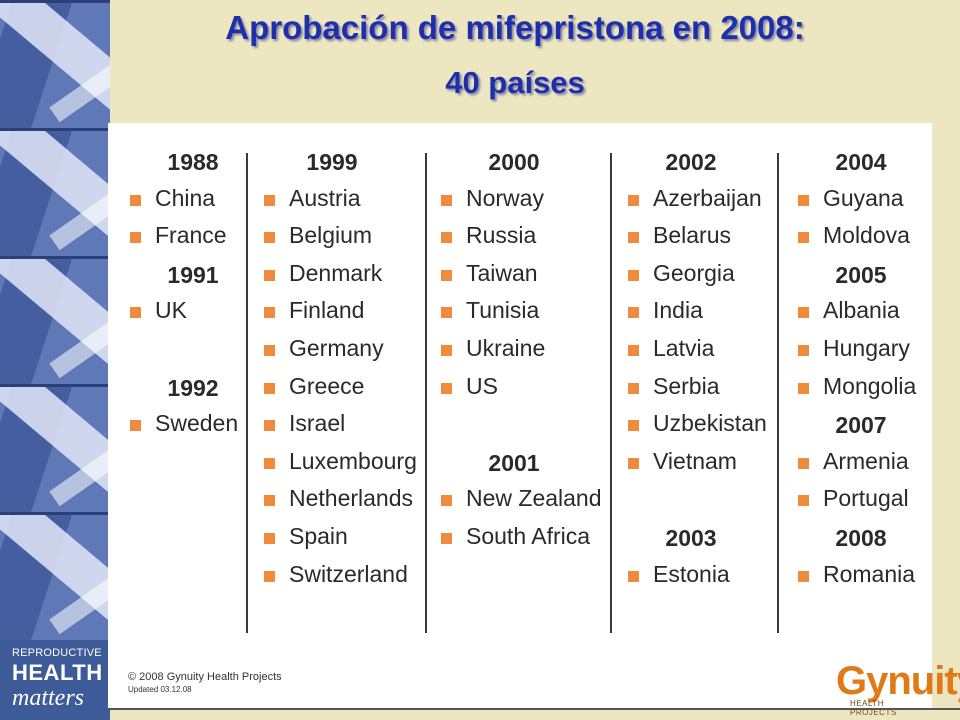 The image size is (960, 720). What do you see at coordinates (193, 274) in the screenshot?
I see `year-heading: 1991` at bounding box center [193, 274].